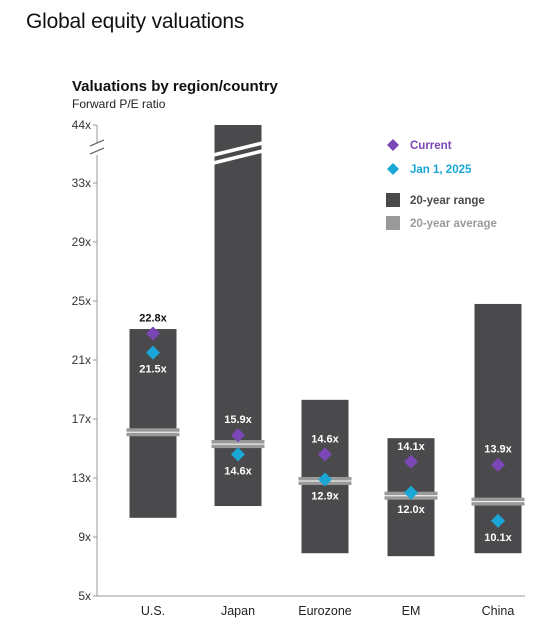 This screenshot has height=635, width=538. What do you see at coordinates (135, 21) in the screenshot?
I see `page-title: Global equity valuations` at bounding box center [135, 21].